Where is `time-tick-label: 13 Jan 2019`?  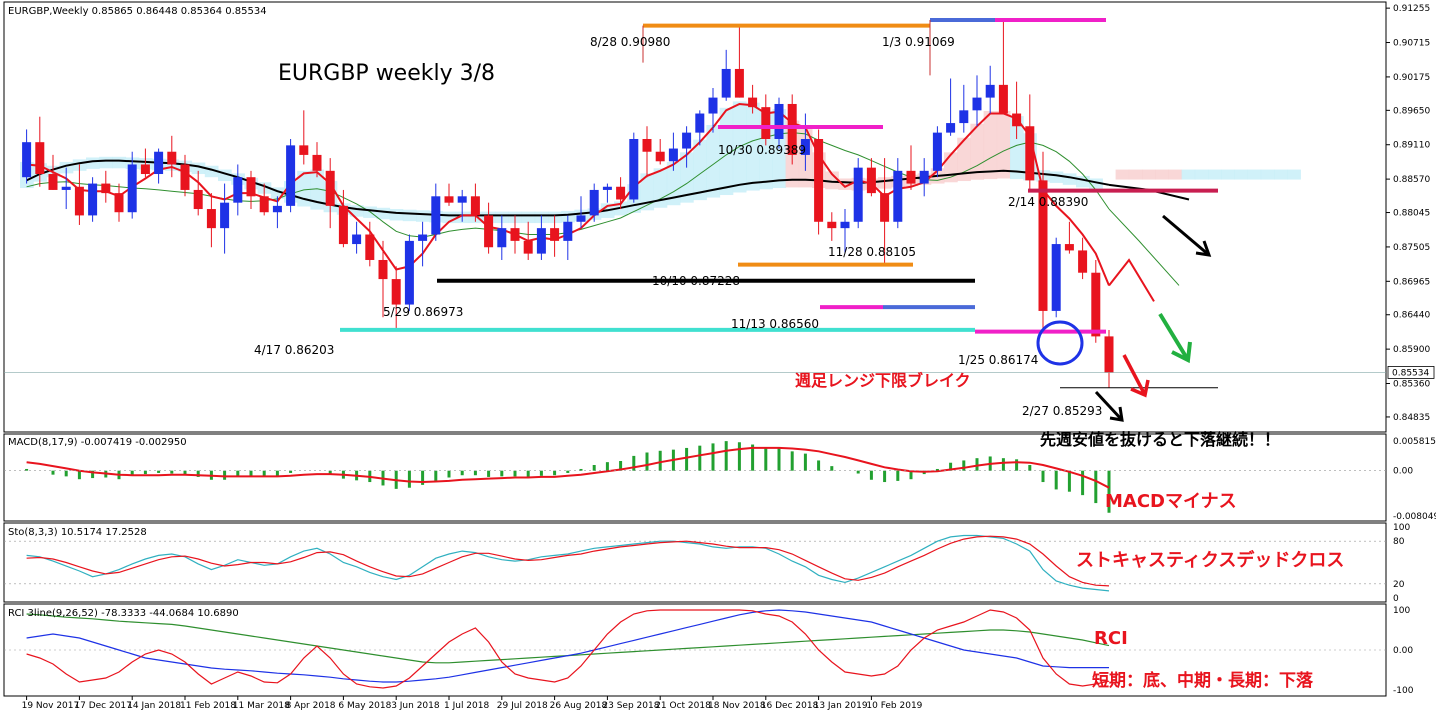
time-tick-label: 13 Jan 2019 is located at coordinates (841, 706).